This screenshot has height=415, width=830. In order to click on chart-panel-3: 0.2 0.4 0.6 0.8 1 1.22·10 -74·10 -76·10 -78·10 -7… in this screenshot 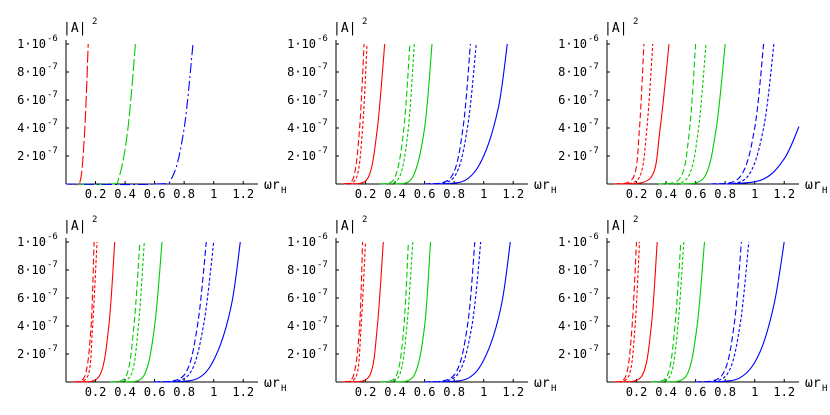, I will do `click(692, 109)`.